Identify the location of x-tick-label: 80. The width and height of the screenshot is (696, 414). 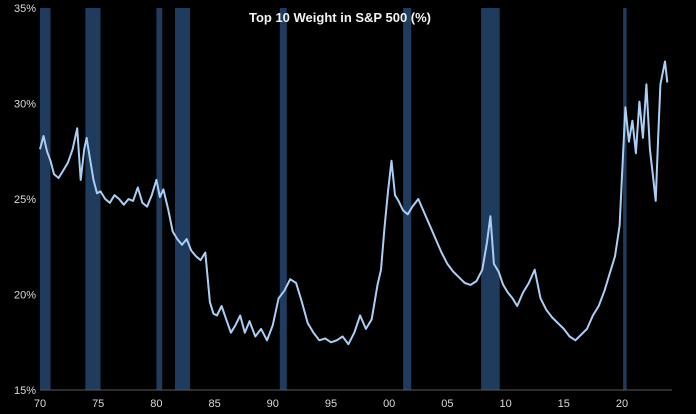
(156, 404).